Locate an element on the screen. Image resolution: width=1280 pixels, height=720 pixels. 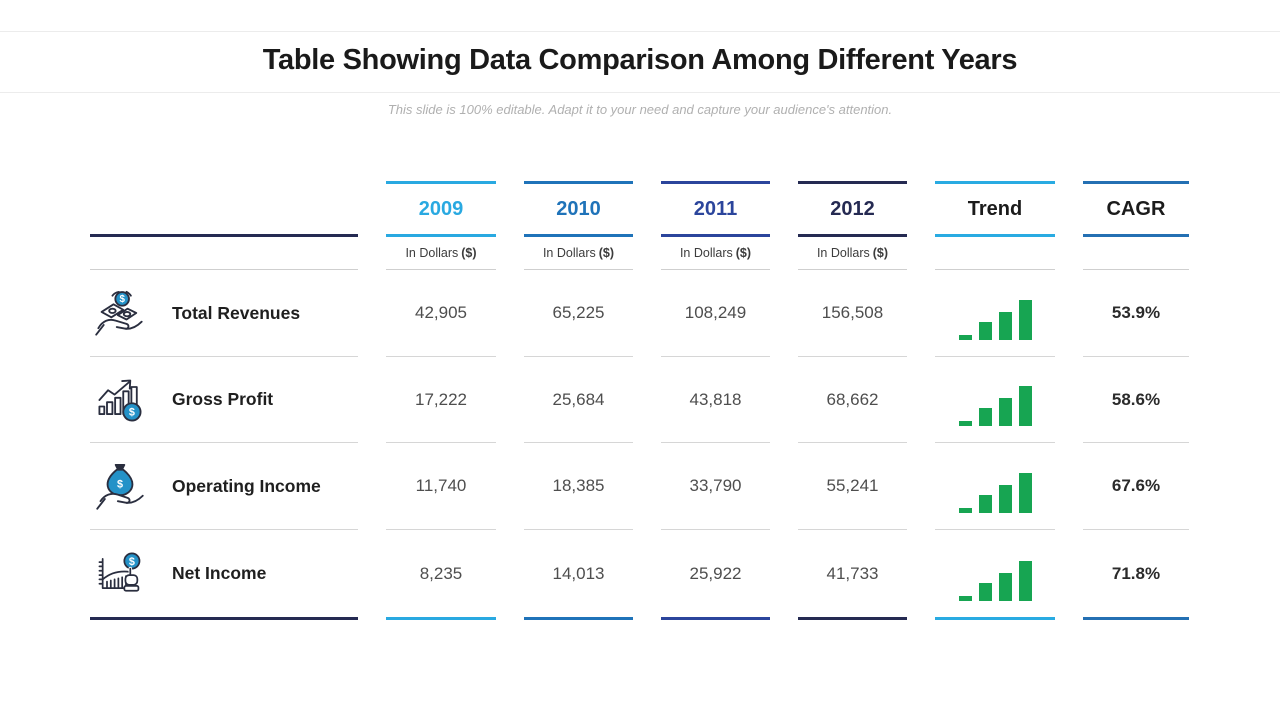
top-divider is located at coordinates (640, 31).